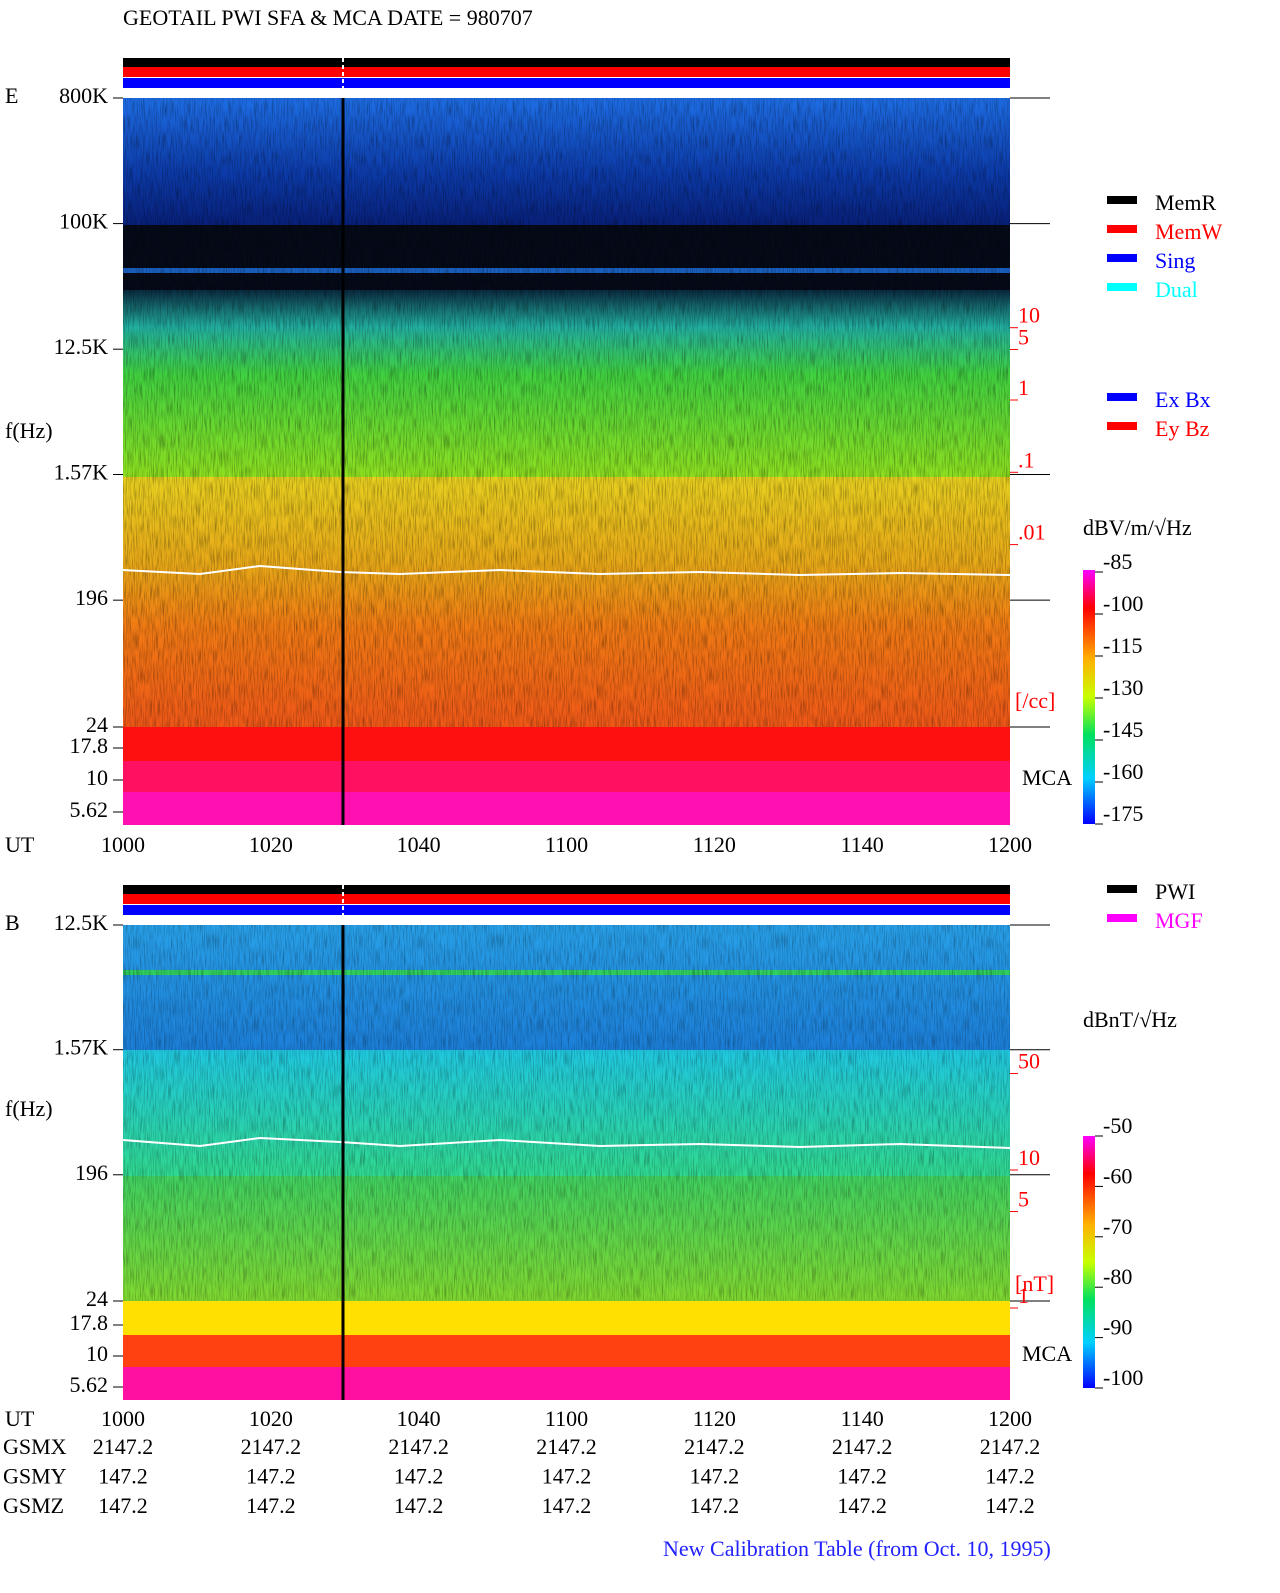  What do you see at coordinates (1175, 891) in the screenshot?
I see `legend-label: PWI` at bounding box center [1175, 891].